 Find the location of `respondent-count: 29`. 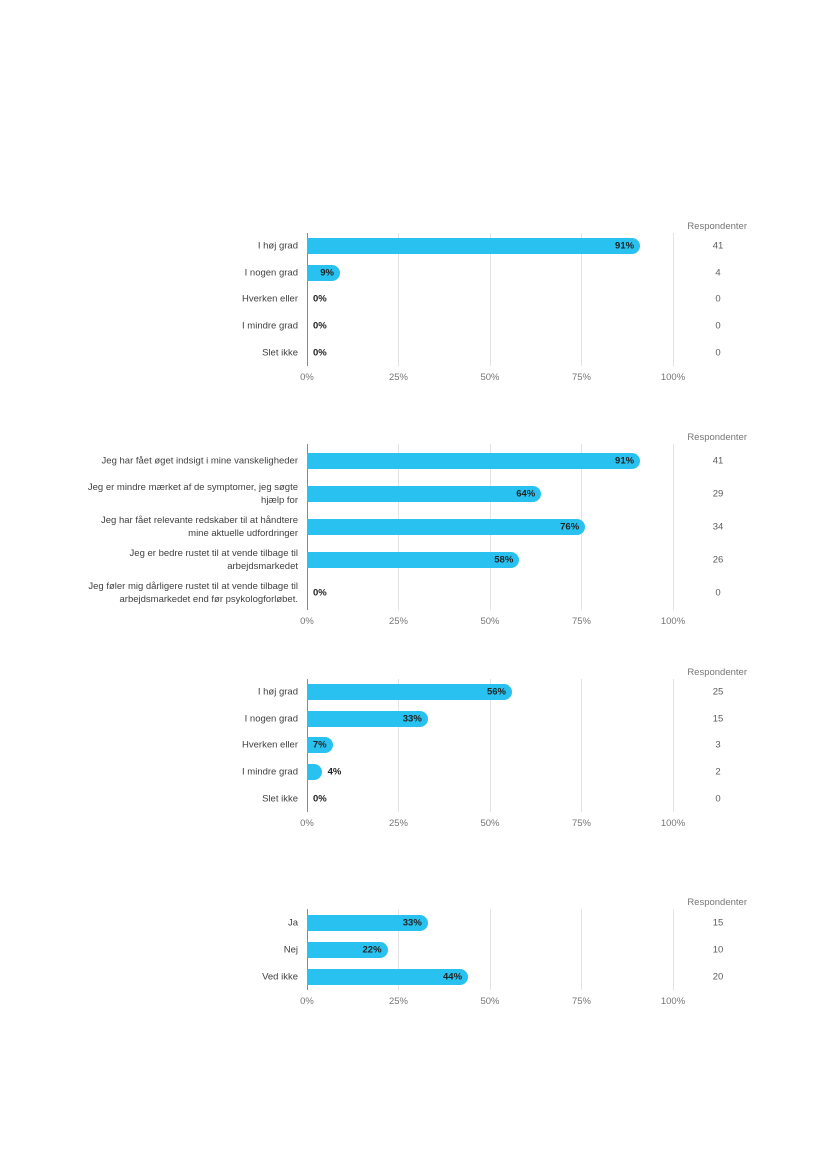

respondent-count: 29 is located at coordinates (718, 494).